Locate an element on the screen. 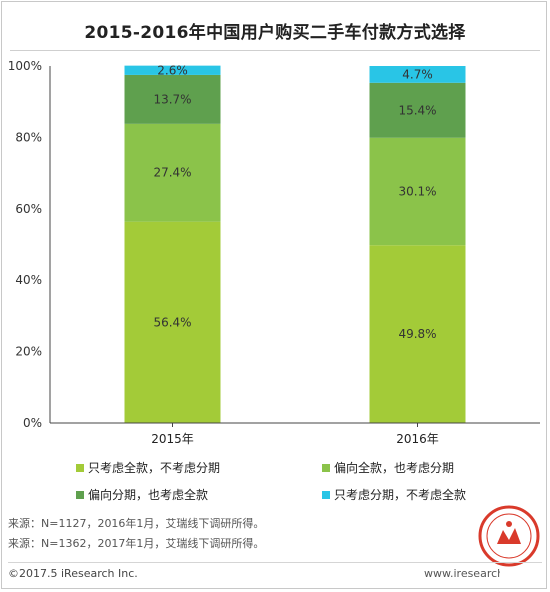 The width and height of the screenshot is (550, 592). y-tick-label: 40% is located at coordinates (28, 280).